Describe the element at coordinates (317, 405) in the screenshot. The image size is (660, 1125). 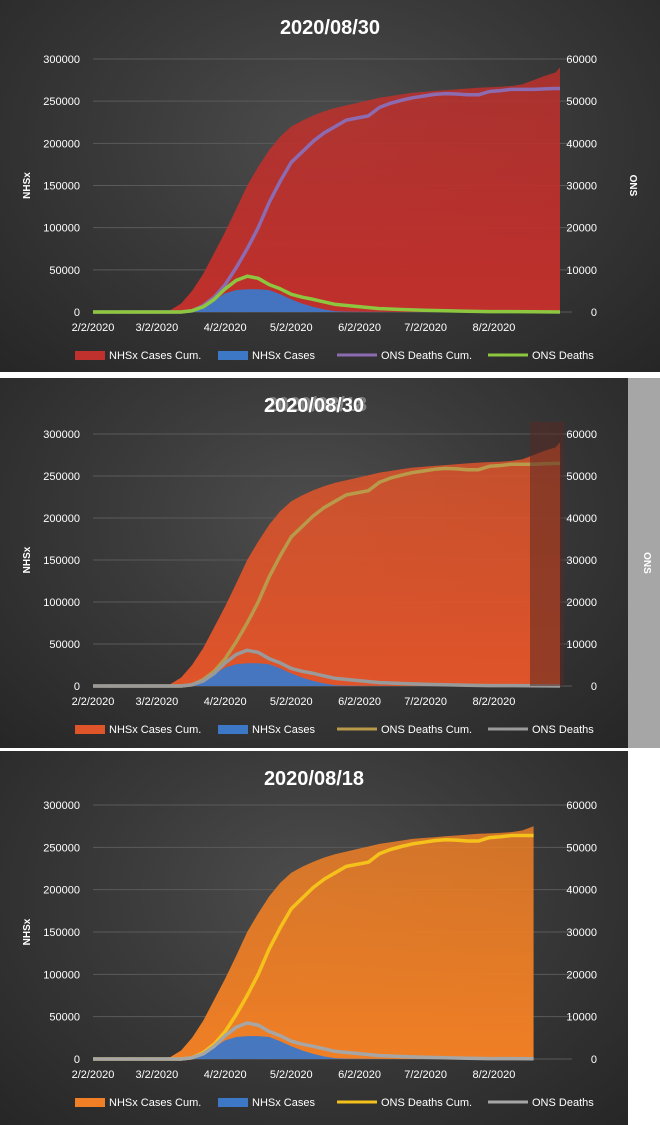
I see `chart-title-ghost: 2020/08/18` at that location.